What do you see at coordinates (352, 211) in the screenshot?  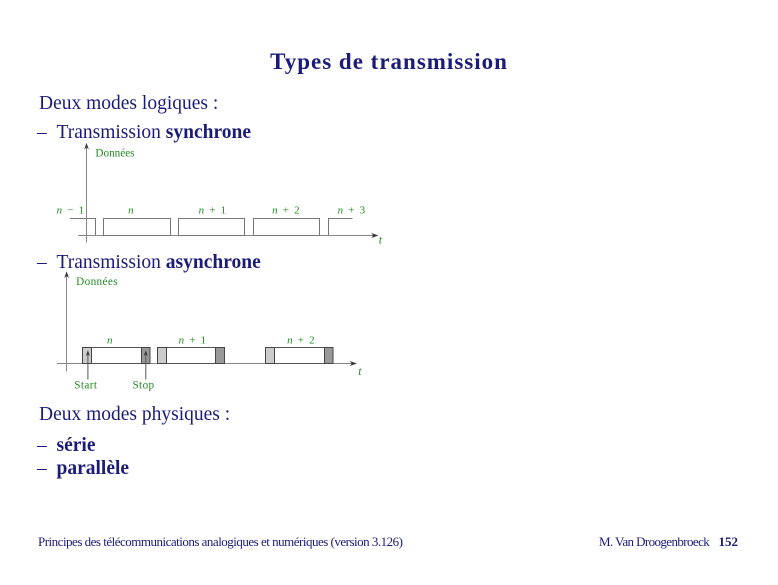 I see `svg-text: n + 3` at bounding box center [352, 211].